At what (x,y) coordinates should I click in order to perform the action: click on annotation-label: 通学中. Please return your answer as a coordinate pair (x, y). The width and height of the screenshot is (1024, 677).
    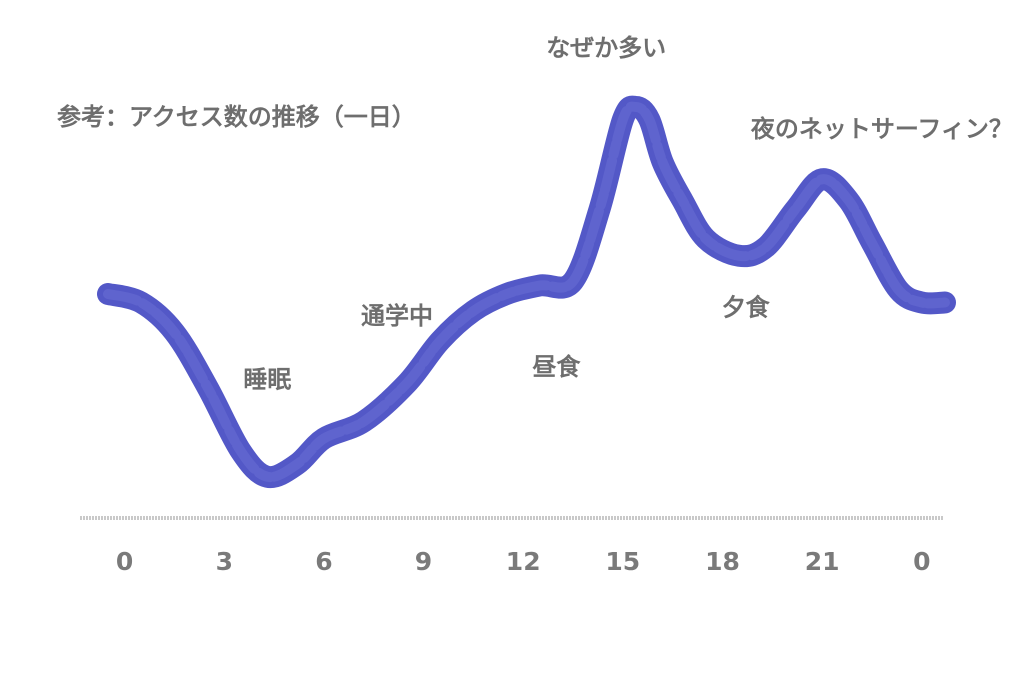
    Looking at the image, I should click on (397, 316).